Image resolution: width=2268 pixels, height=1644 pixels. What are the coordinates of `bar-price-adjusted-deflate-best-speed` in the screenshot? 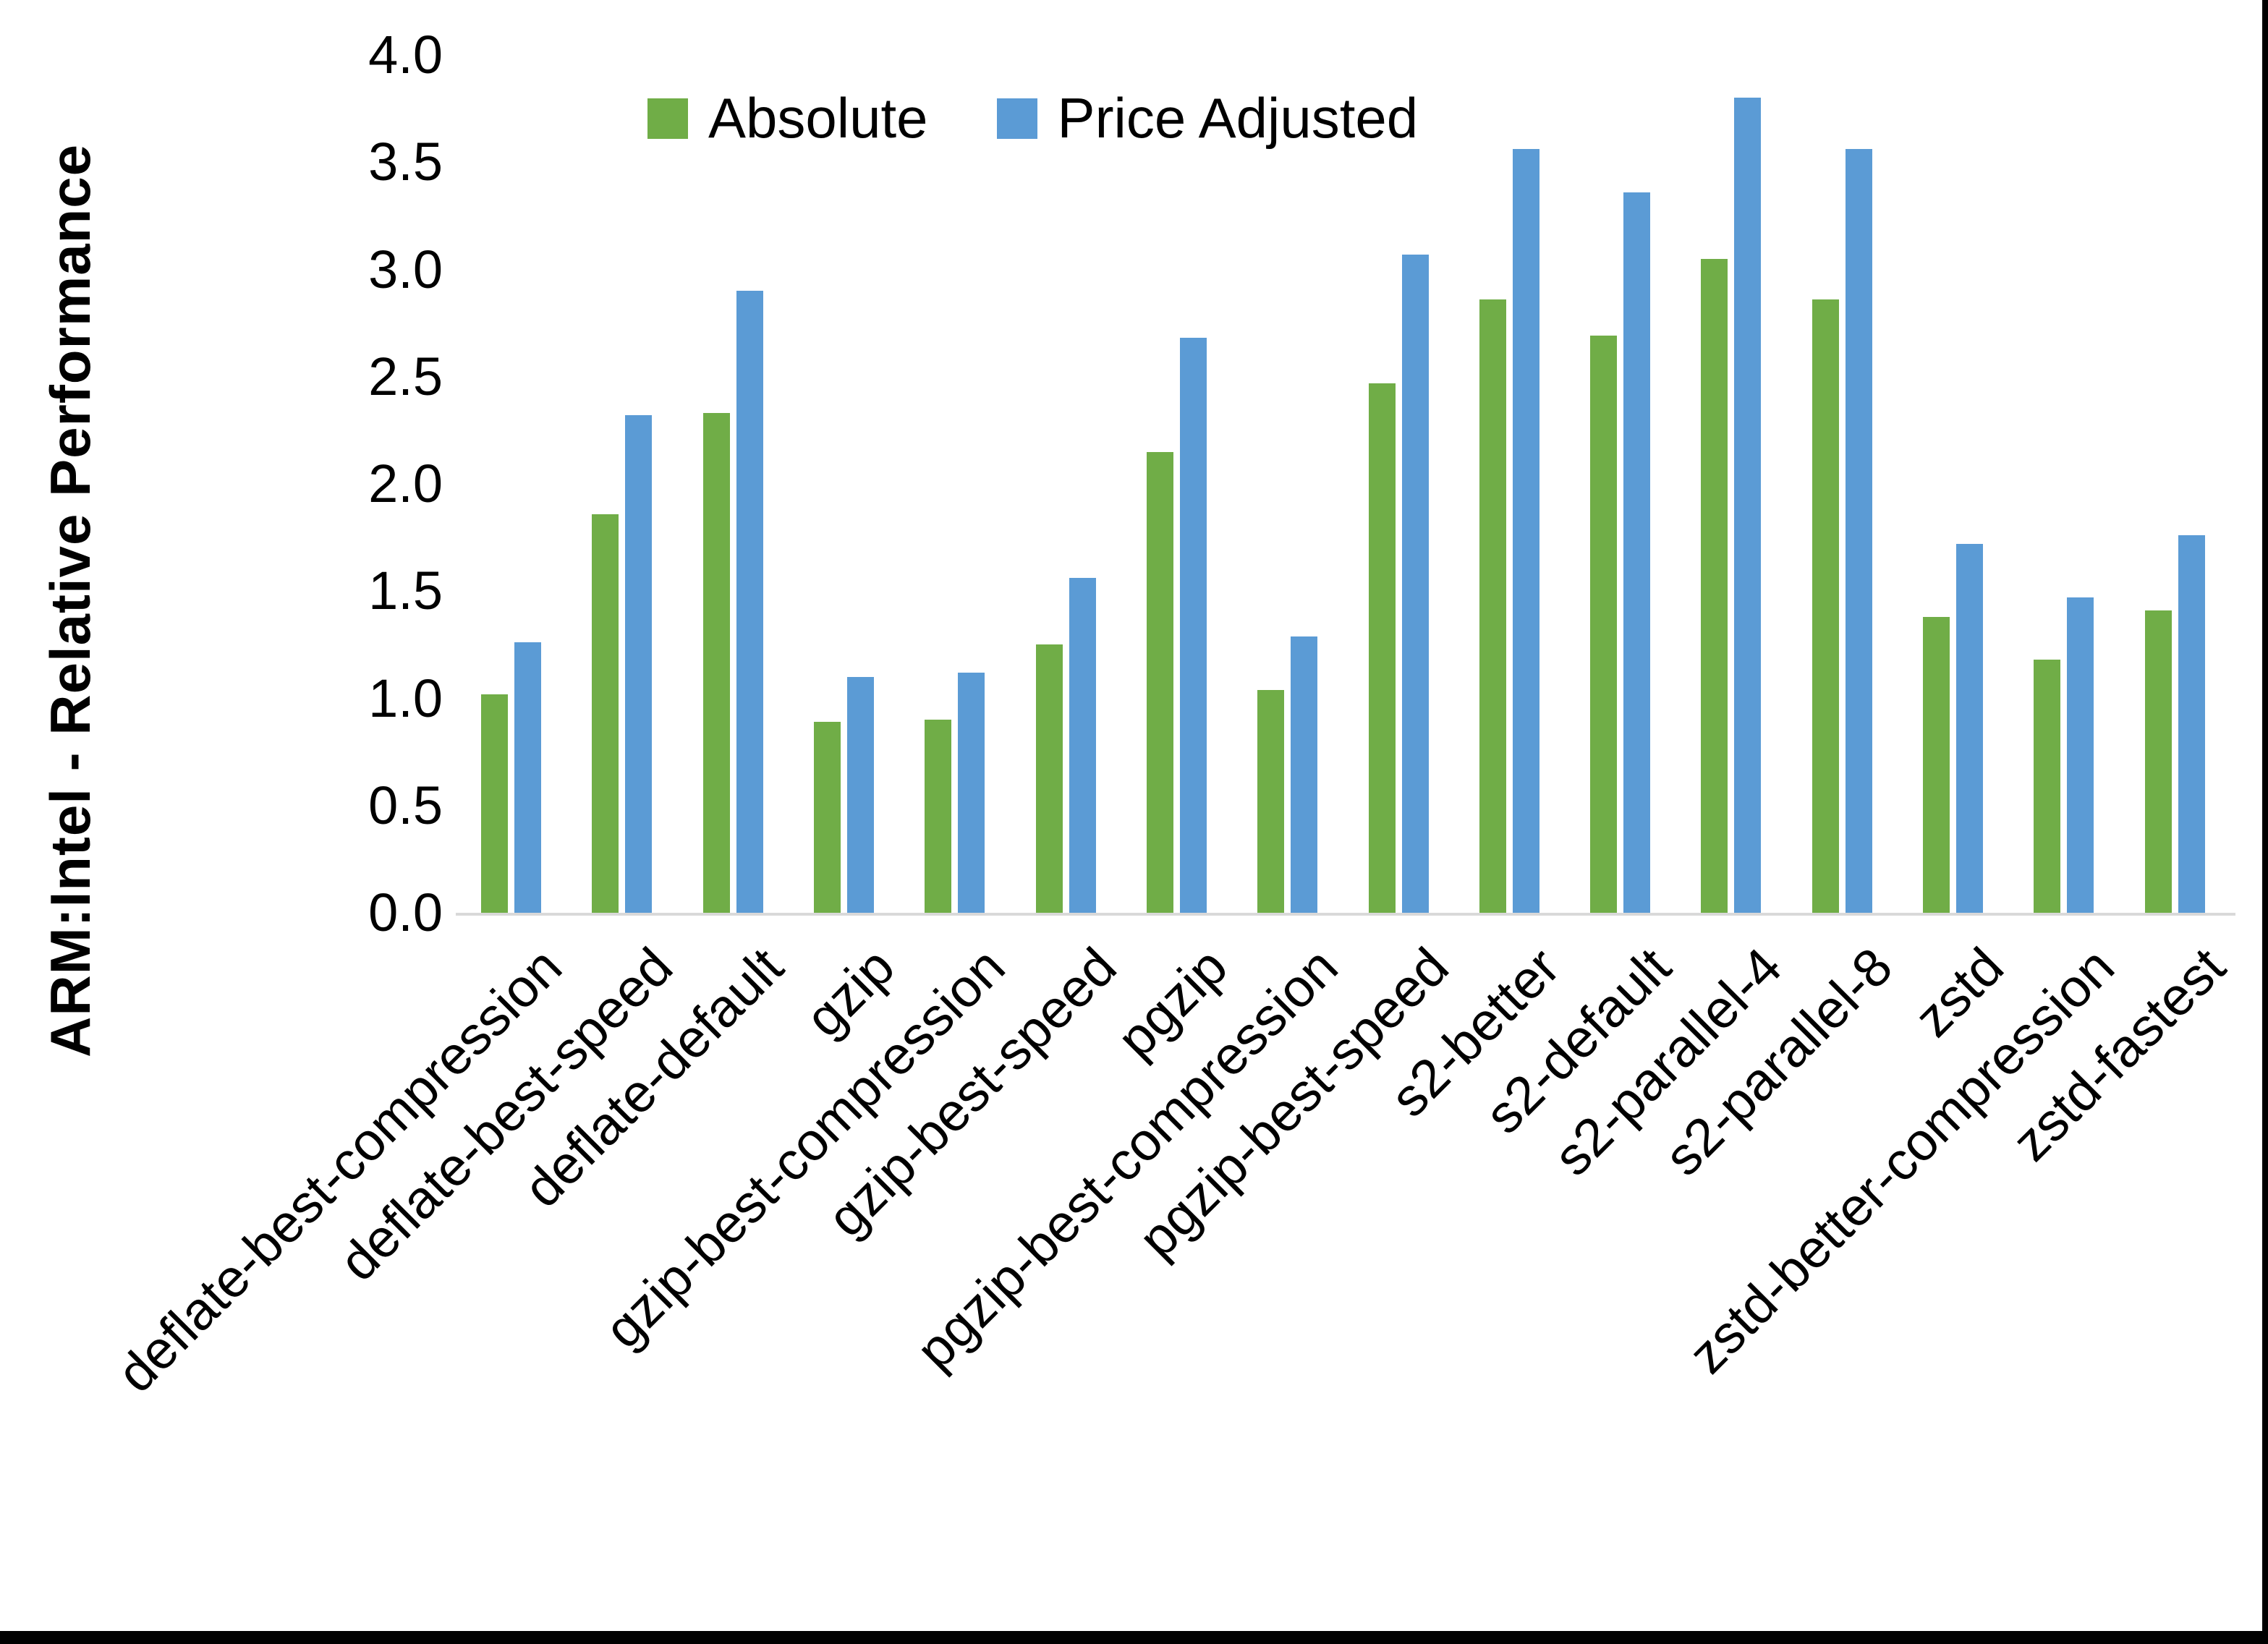 It's located at (639, 664).